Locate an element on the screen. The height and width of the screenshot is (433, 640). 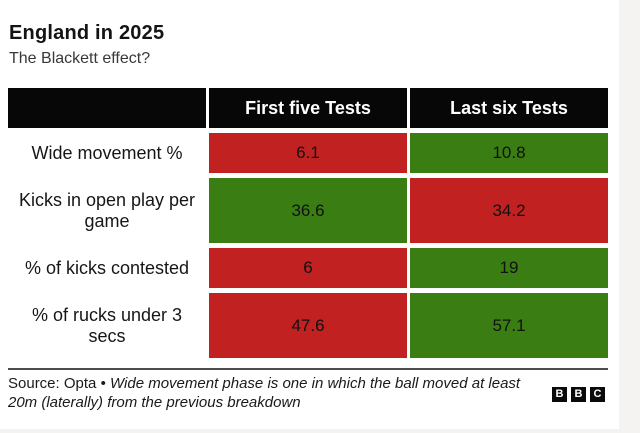
row-label: Kicks in open play per game is located at coordinates (107, 210).